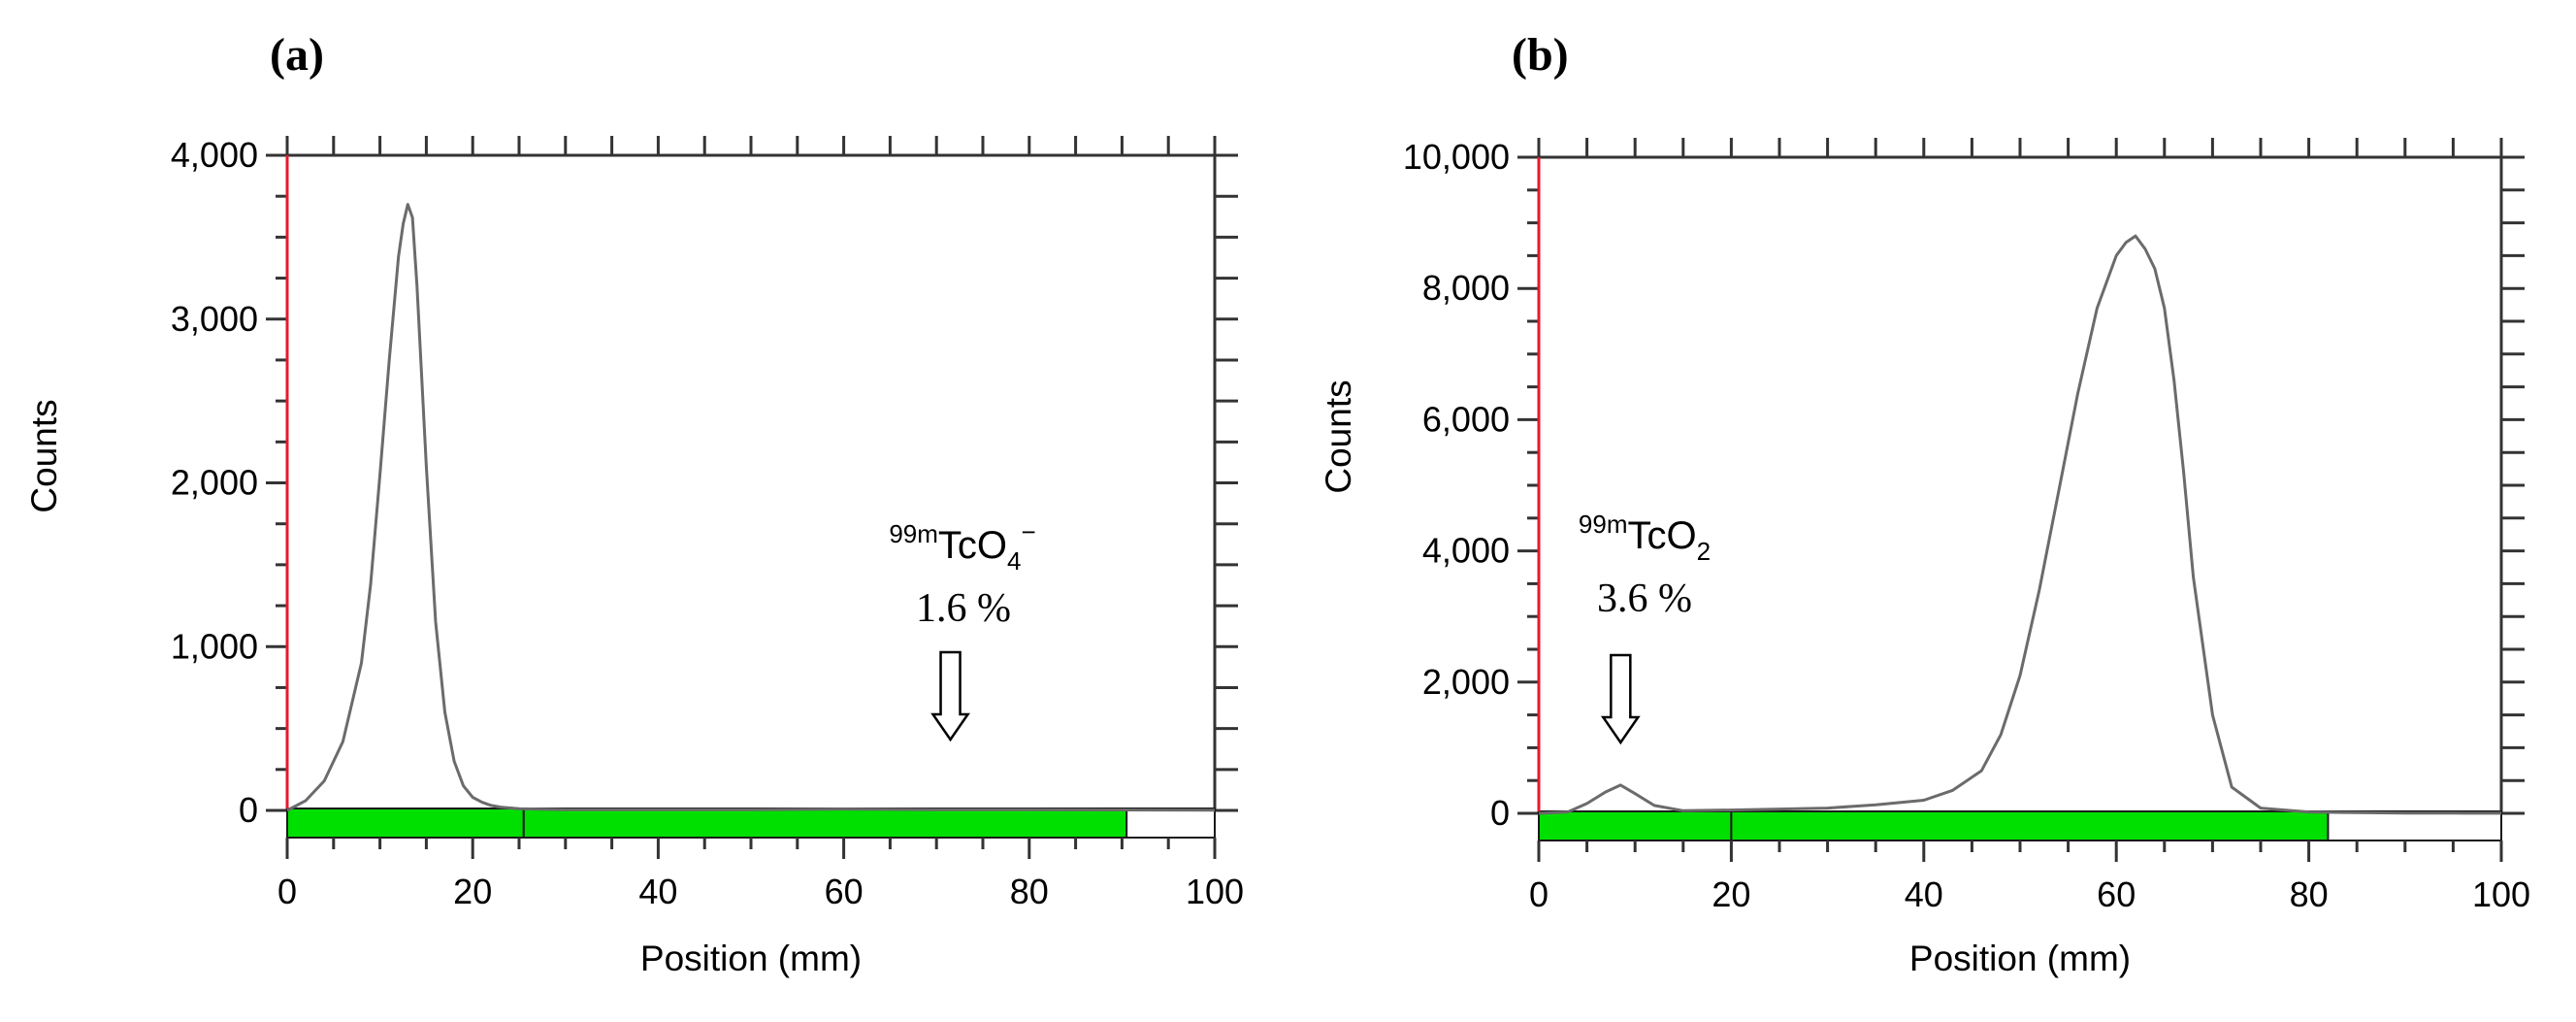 The image size is (2576, 1022). What do you see at coordinates (1466, 419) in the screenshot?
I see `panel-b-y-tick-label: 6,000` at bounding box center [1466, 419].